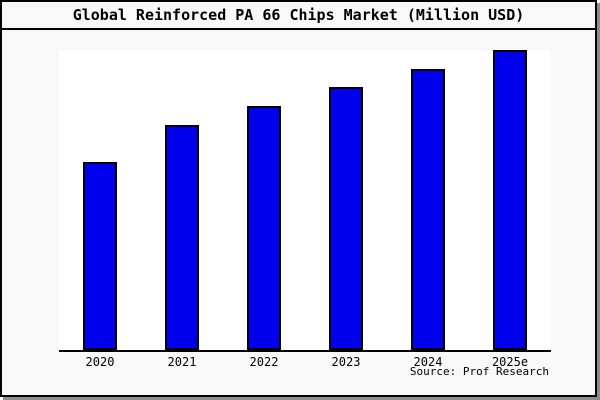  What do you see at coordinates (100, 256) in the screenshot?
I see `bar-2020` at bounding box center [100, 256].